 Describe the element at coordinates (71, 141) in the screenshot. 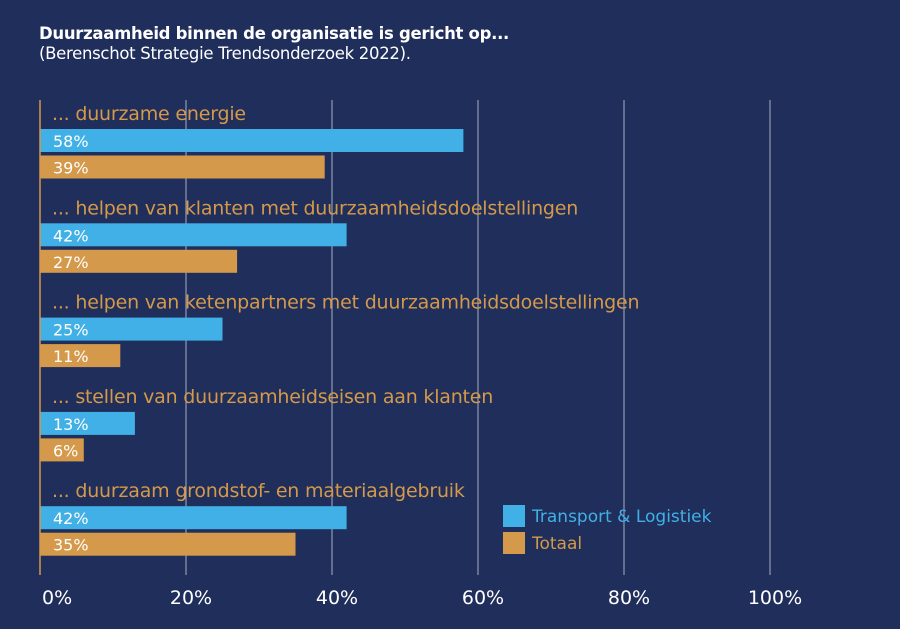

I see `data-label: 58%` at that location.